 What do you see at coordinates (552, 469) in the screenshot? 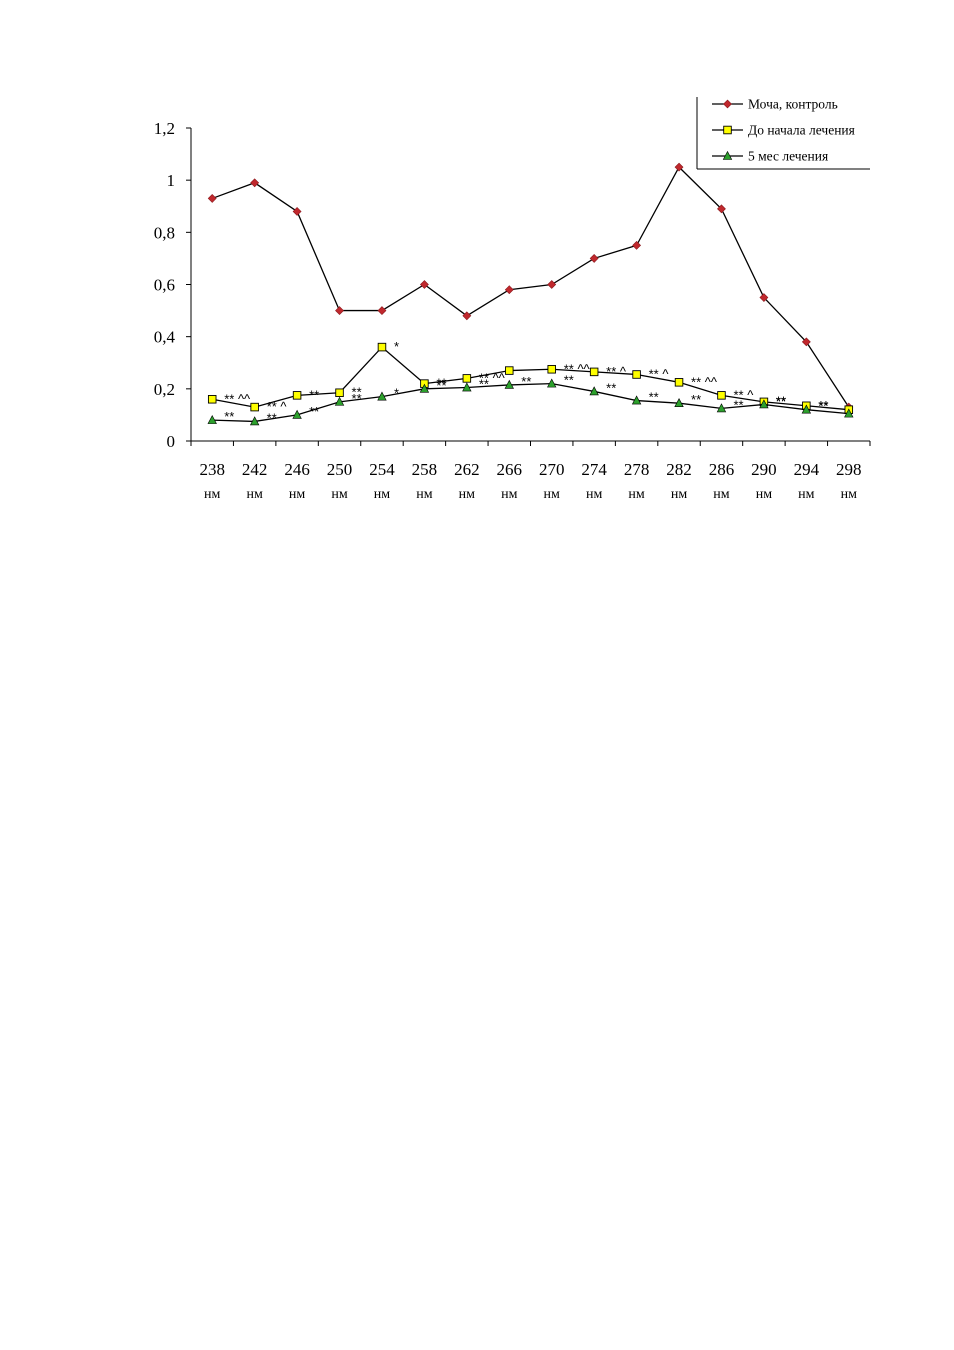
I see `x-tick-label: 270` at bounding box center [552, 469].